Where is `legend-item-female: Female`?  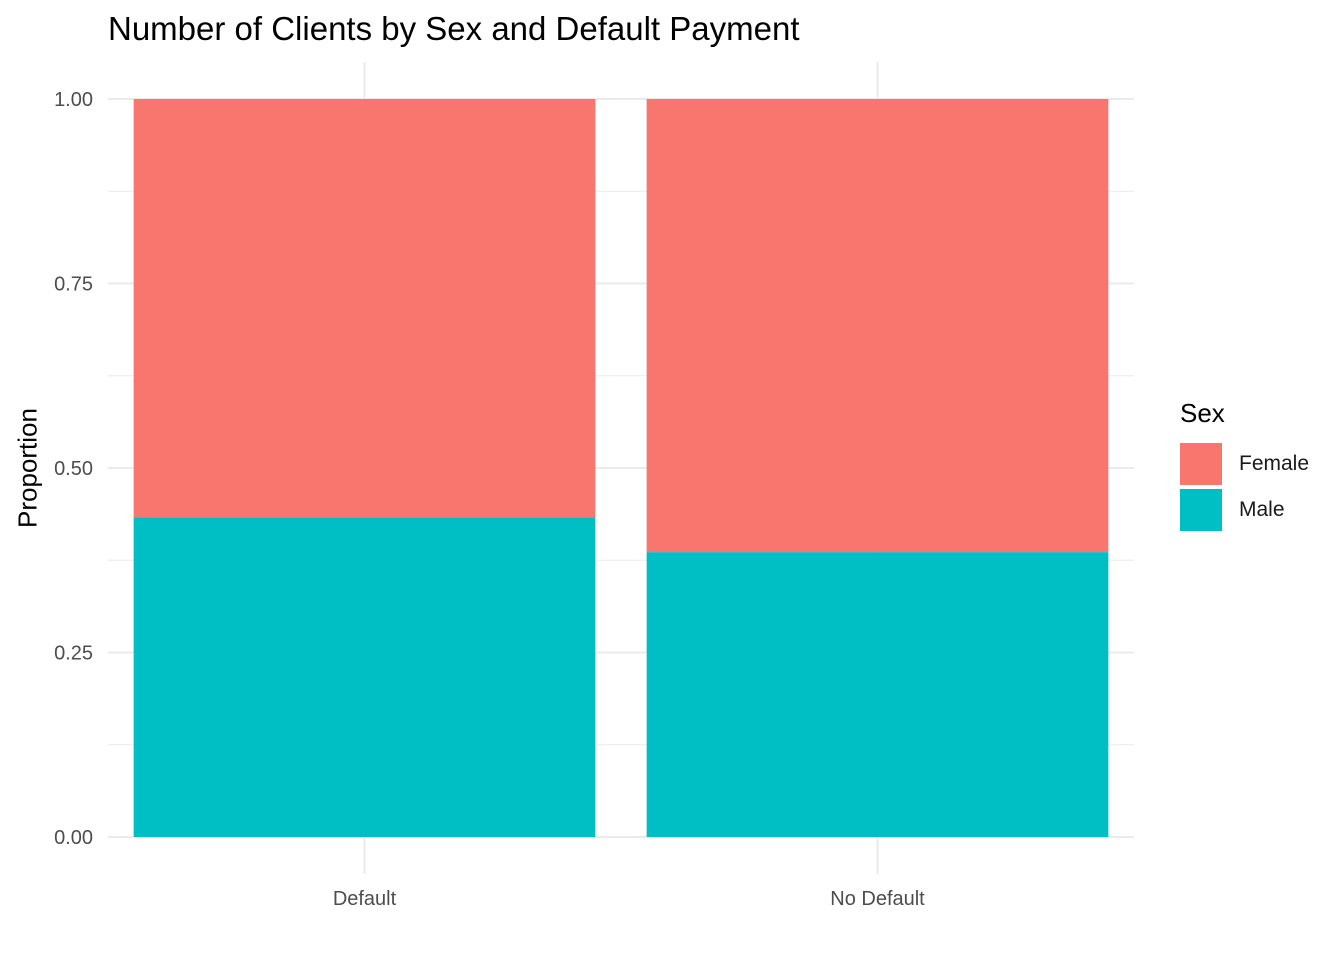 legend-item-female: Female is located at coordinates (1244, 464).